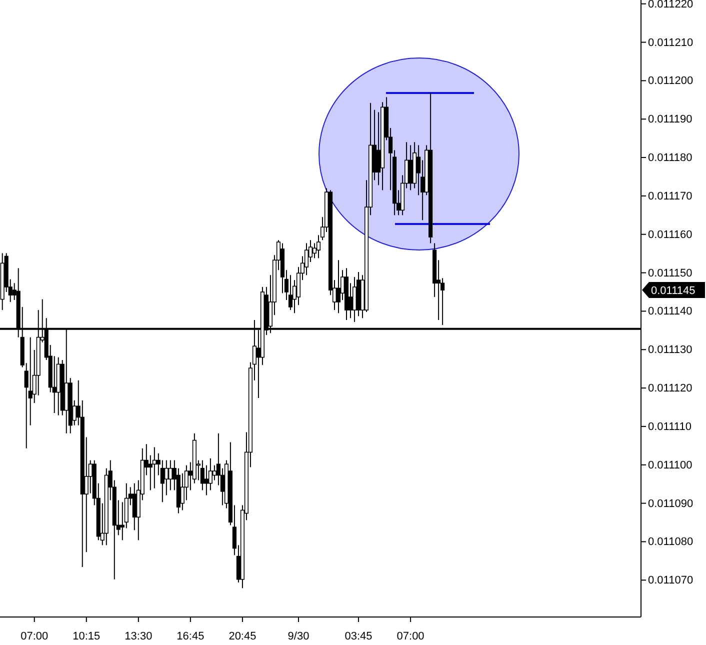 The height and width of the screenshot is (645, 706). What do you see at coordinates (670, 234) in the screenshot?
I see `y-tick-label: 0.011160` at bounding box center [670, 234].